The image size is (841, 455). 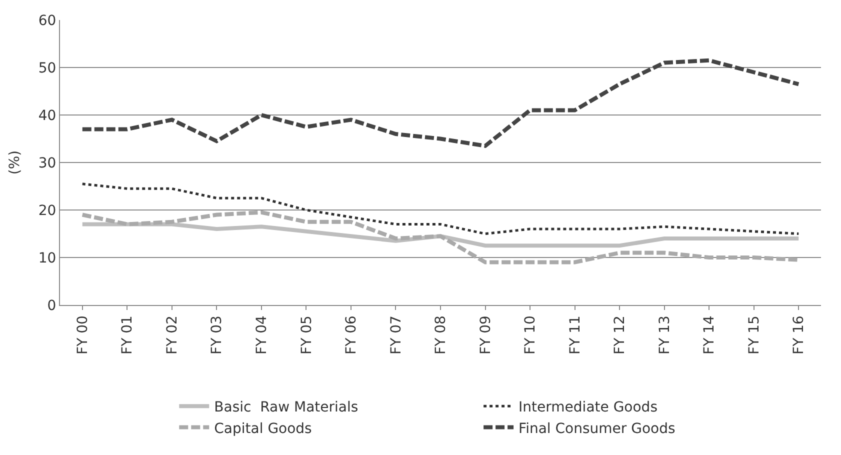 What do you see at coordinates (172, 335) in the screenshot?
I see `x-tick-label: FY 02` at bounding box center [172, 335].